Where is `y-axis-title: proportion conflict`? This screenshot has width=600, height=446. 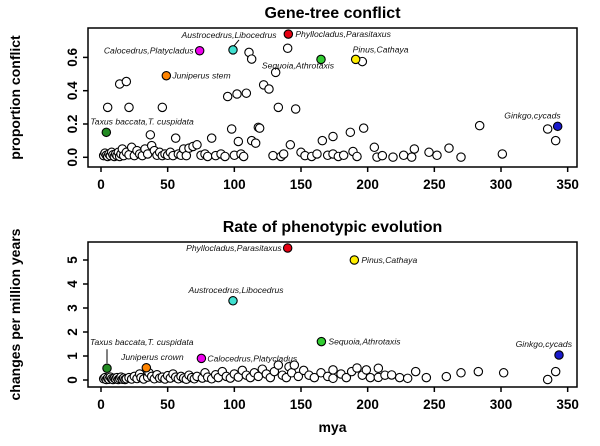
y-axis-title: proportion conflict is located at coordinates (15, 97).